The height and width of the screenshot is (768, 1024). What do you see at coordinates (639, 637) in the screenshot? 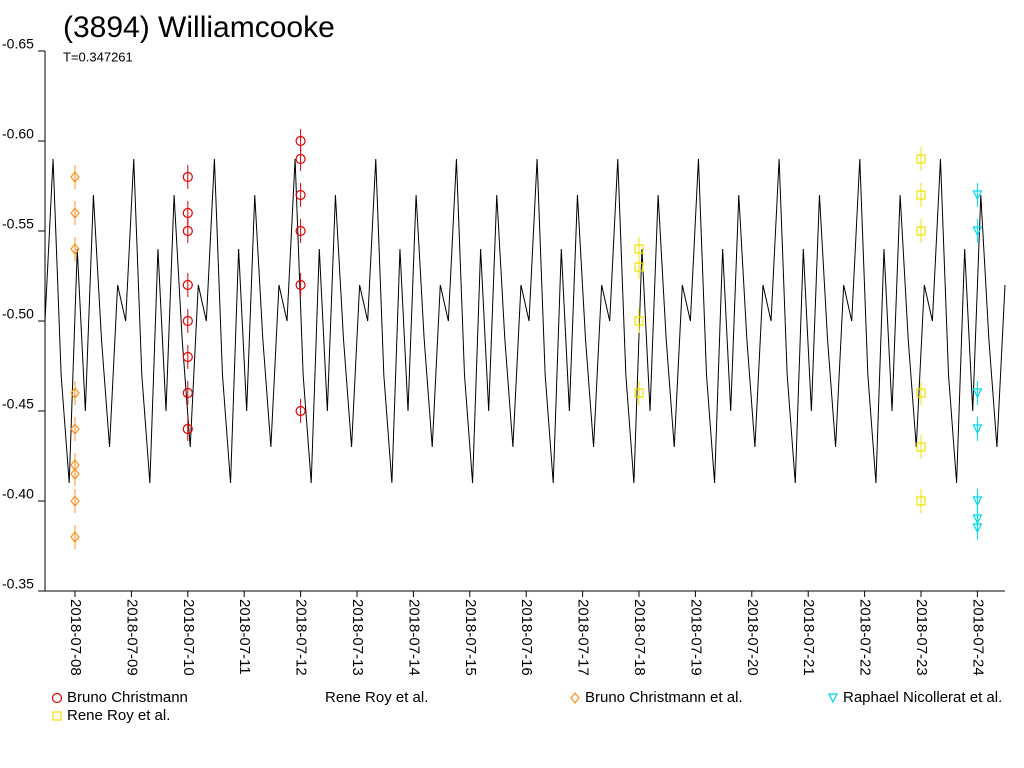
I see `x-tick-label: 2018-07-18` at bounding box center [639, 637].